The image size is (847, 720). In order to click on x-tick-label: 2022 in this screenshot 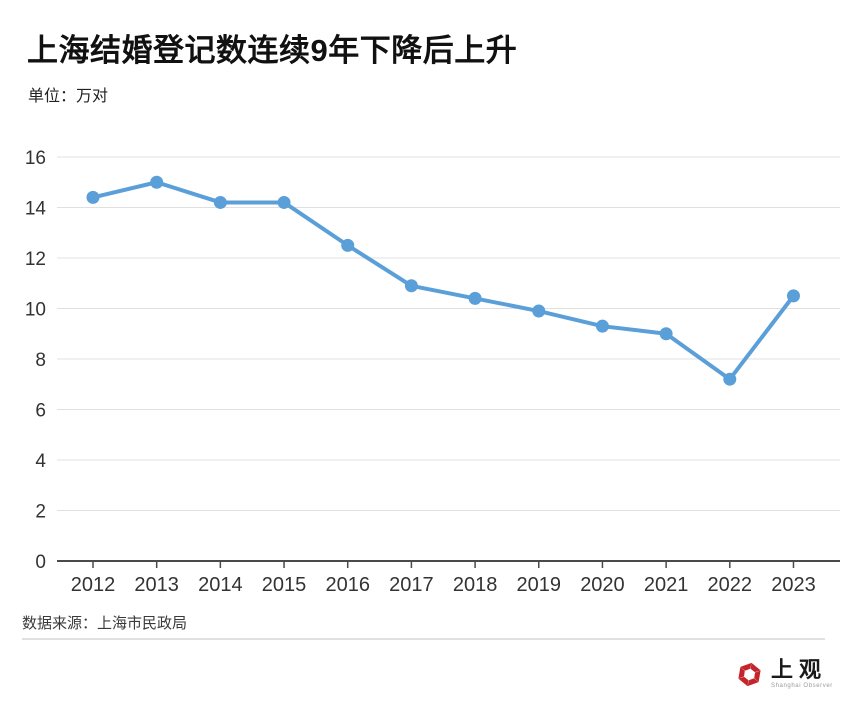, I will do `click(730, 585)`.